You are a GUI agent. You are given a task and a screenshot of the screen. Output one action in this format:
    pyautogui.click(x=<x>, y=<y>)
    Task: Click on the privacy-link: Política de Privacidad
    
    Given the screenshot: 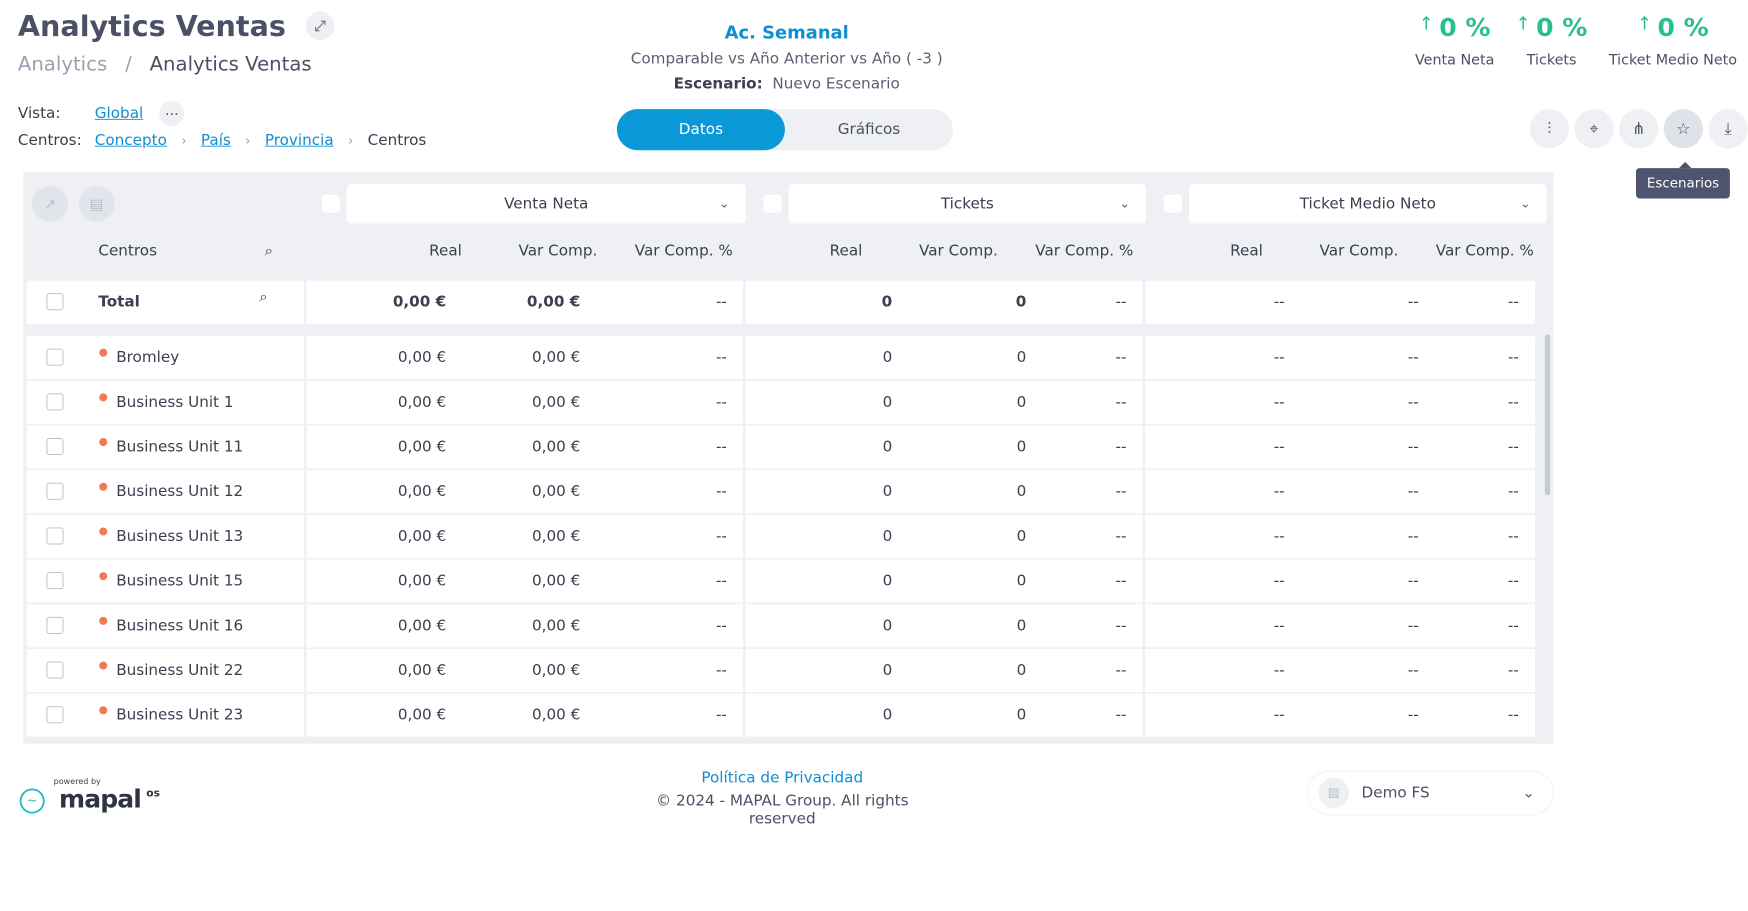 What is the action you would take?
    pyautogui.click(x=782, y=777)
    